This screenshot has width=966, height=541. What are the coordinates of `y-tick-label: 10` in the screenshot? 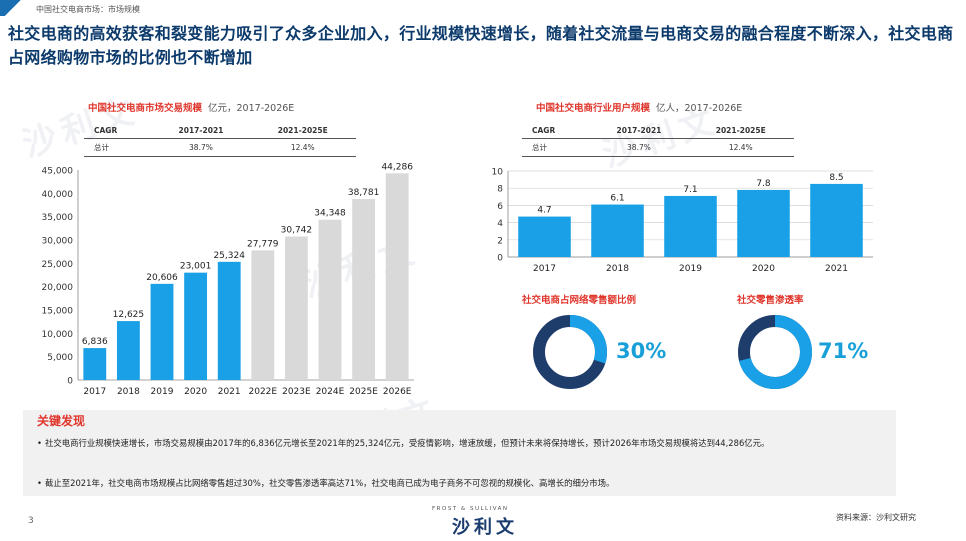 It's located at (498, 173).